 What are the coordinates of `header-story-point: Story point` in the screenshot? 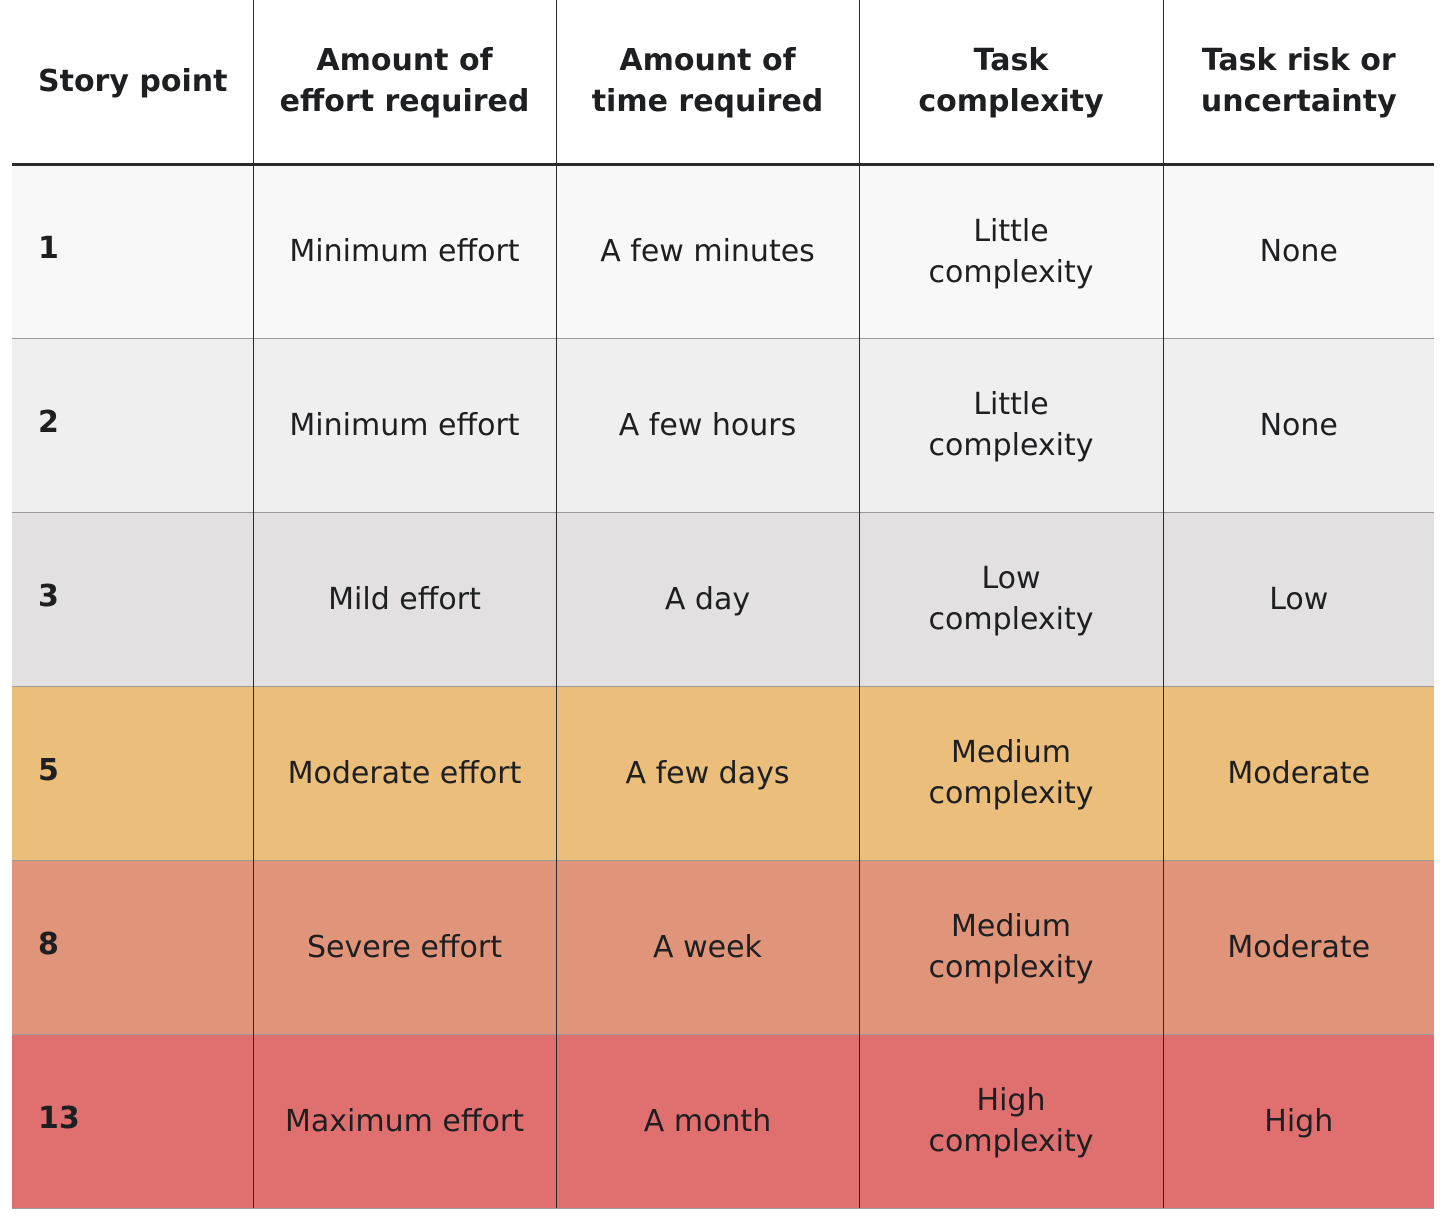 It's located at (132, 83).